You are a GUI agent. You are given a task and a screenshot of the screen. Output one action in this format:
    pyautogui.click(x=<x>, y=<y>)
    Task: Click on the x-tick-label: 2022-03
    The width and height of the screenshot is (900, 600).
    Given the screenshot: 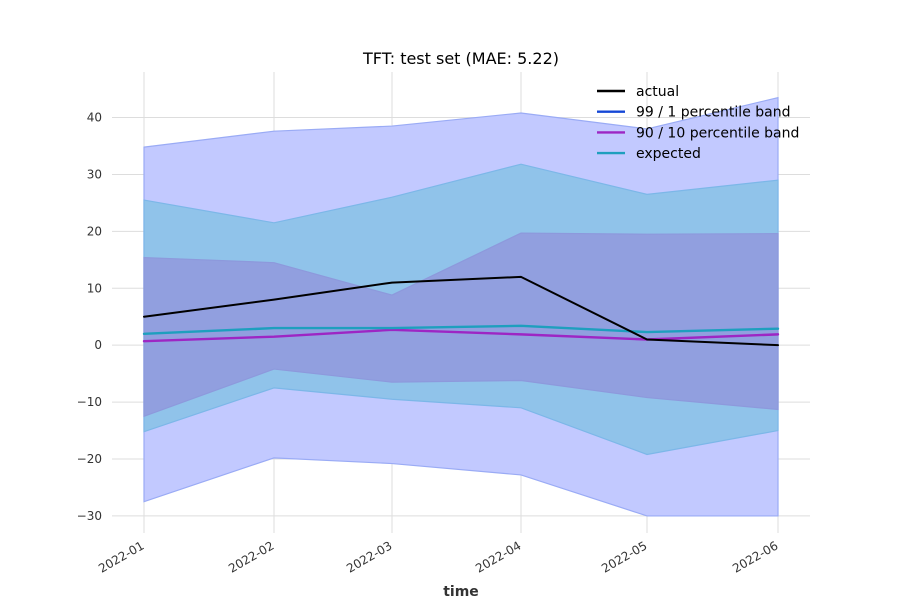 What is the action you would take?
    pyautogui.click(x=369, y=556)
    